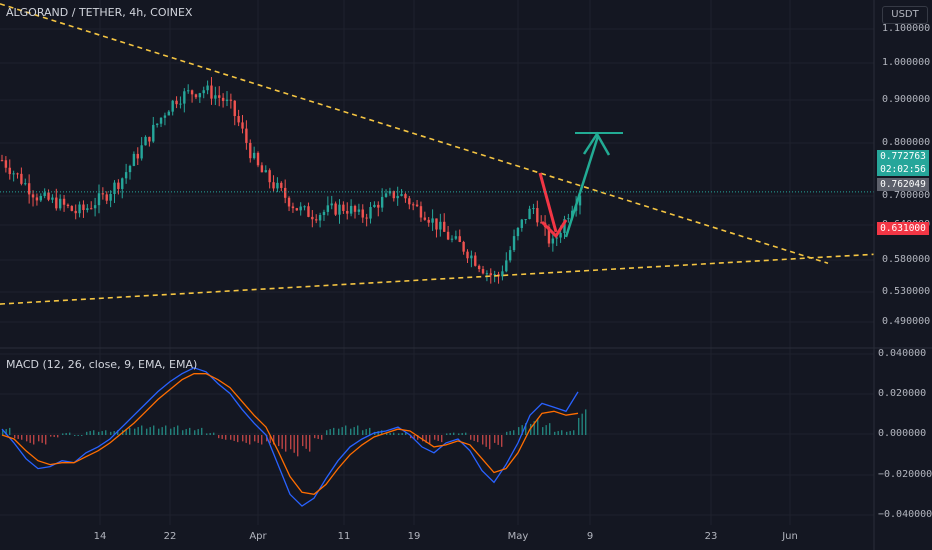  I want to click on green-arrow-shaft, so click(582, 186).